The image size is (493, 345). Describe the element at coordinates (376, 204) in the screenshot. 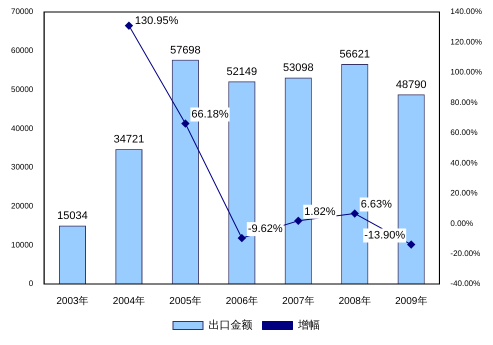

I see `data-label: 6.63%` at that location.